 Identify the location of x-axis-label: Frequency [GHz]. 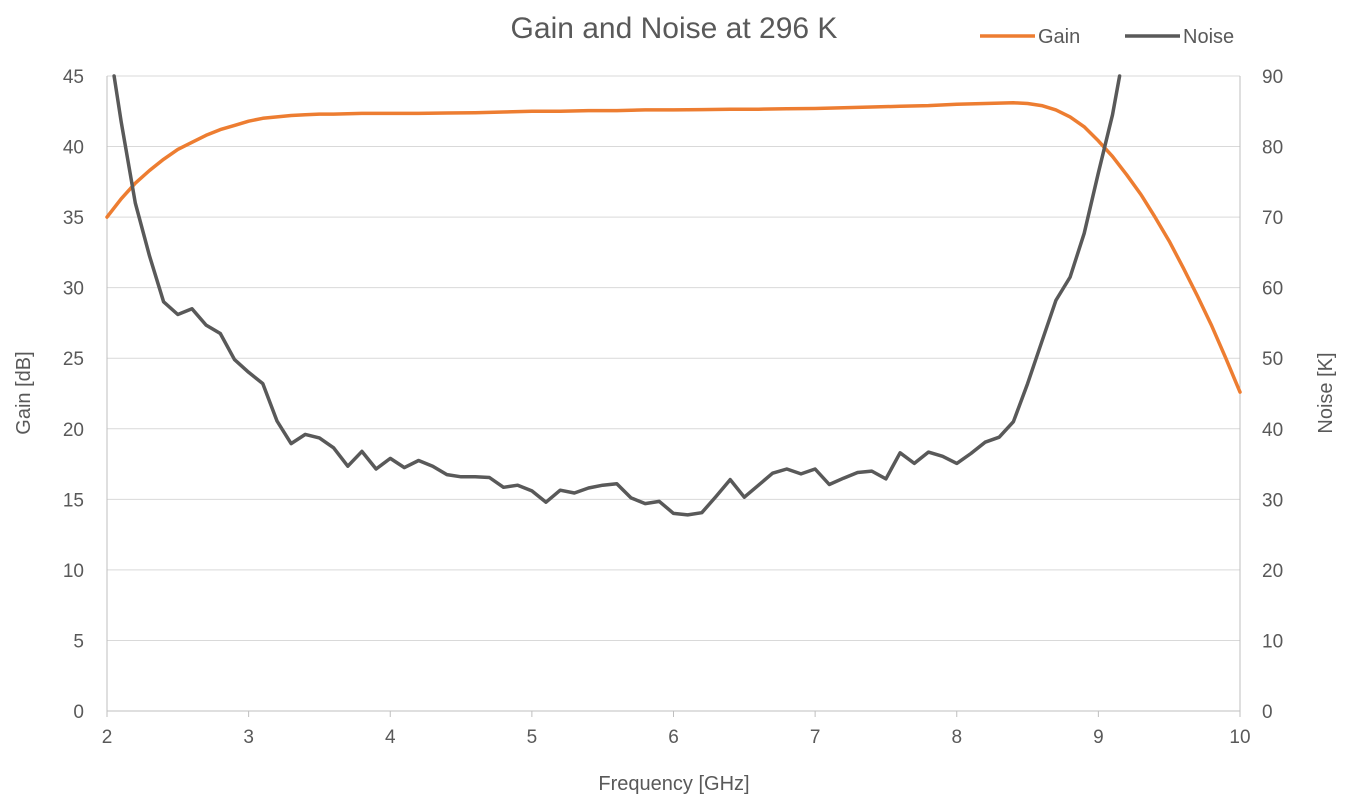
(673, 784).